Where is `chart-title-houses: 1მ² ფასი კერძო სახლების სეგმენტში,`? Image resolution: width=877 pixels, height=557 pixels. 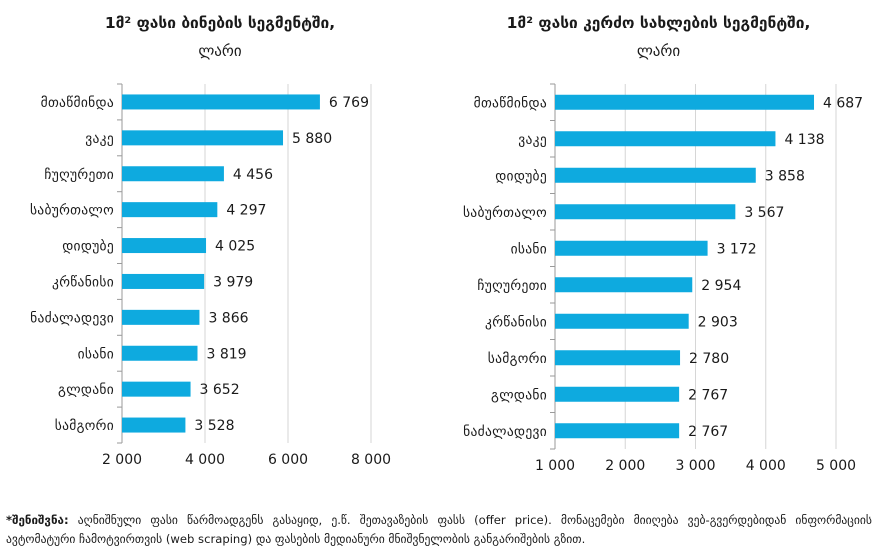
chart-title-houses: 1მ² ფასი კერძო სახლების სეგმენტში, is located at coordinates (658, 23).